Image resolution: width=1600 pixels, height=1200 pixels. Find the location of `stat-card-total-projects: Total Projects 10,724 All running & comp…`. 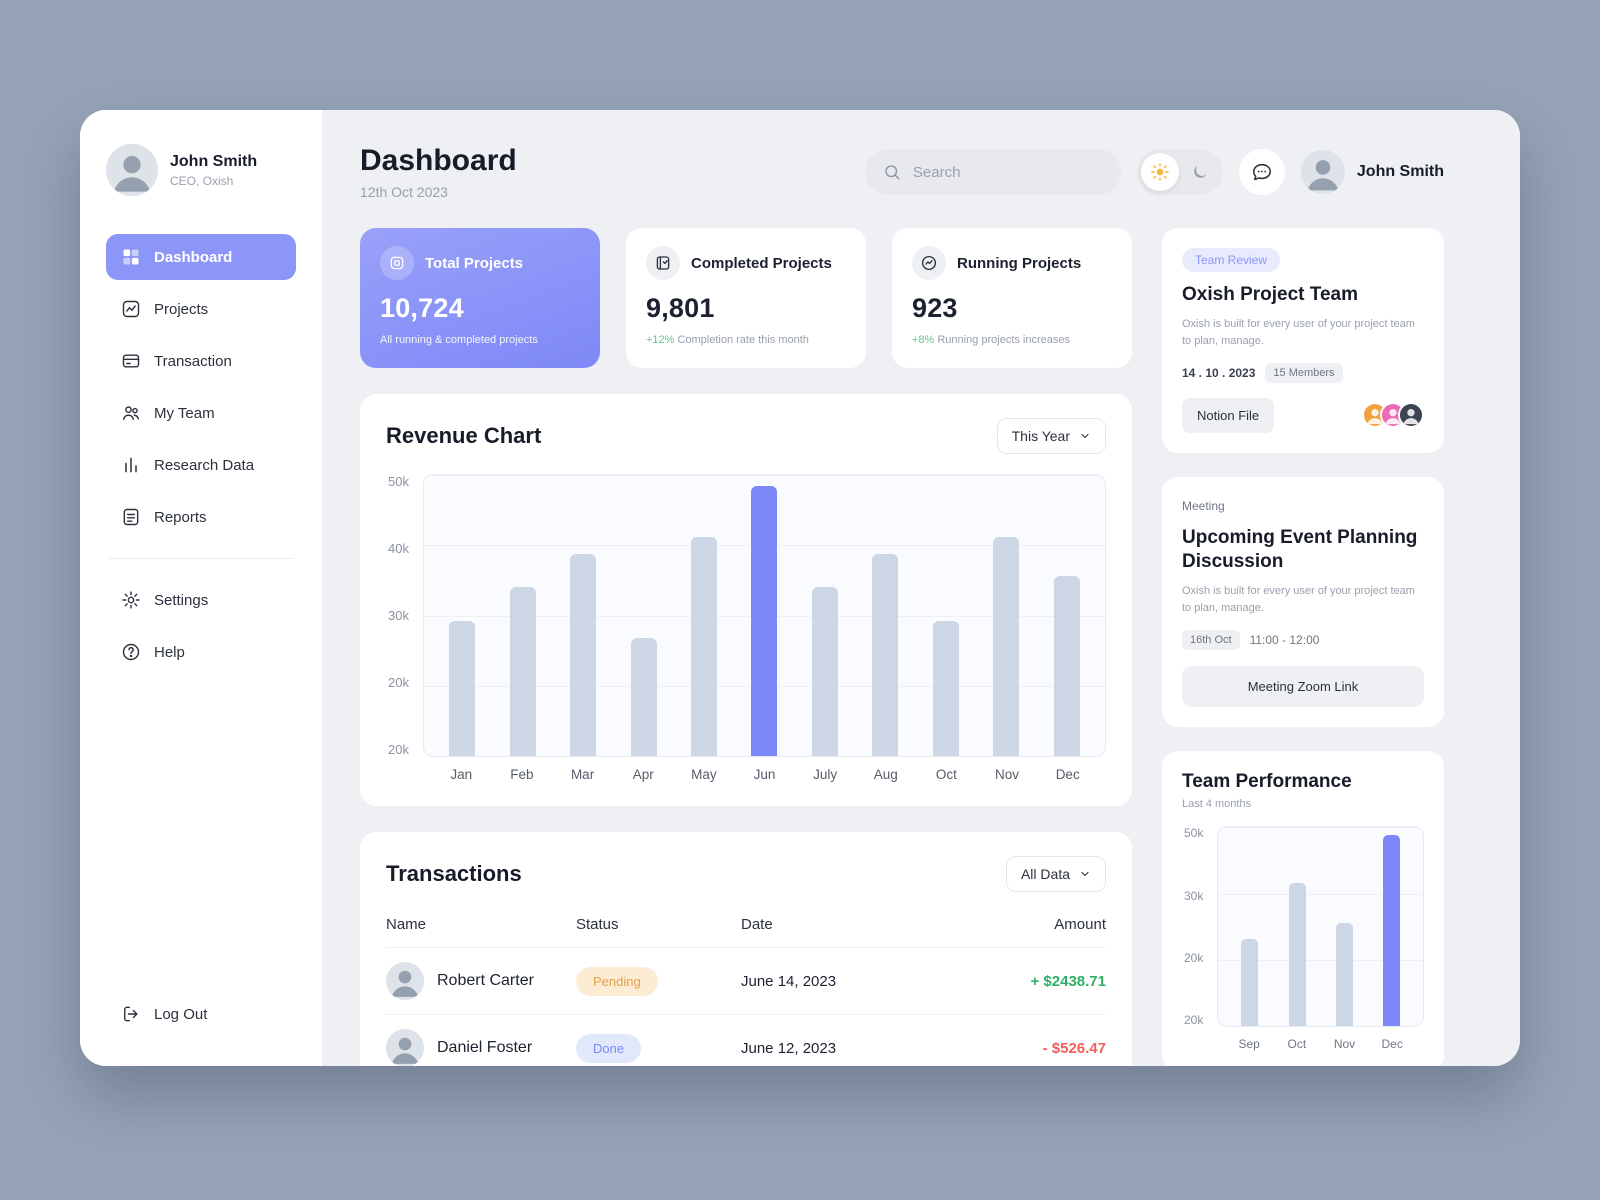

stat-card-total-projects: Total Projects 10,724 All running & comp… is located at coordinates (480, 298).